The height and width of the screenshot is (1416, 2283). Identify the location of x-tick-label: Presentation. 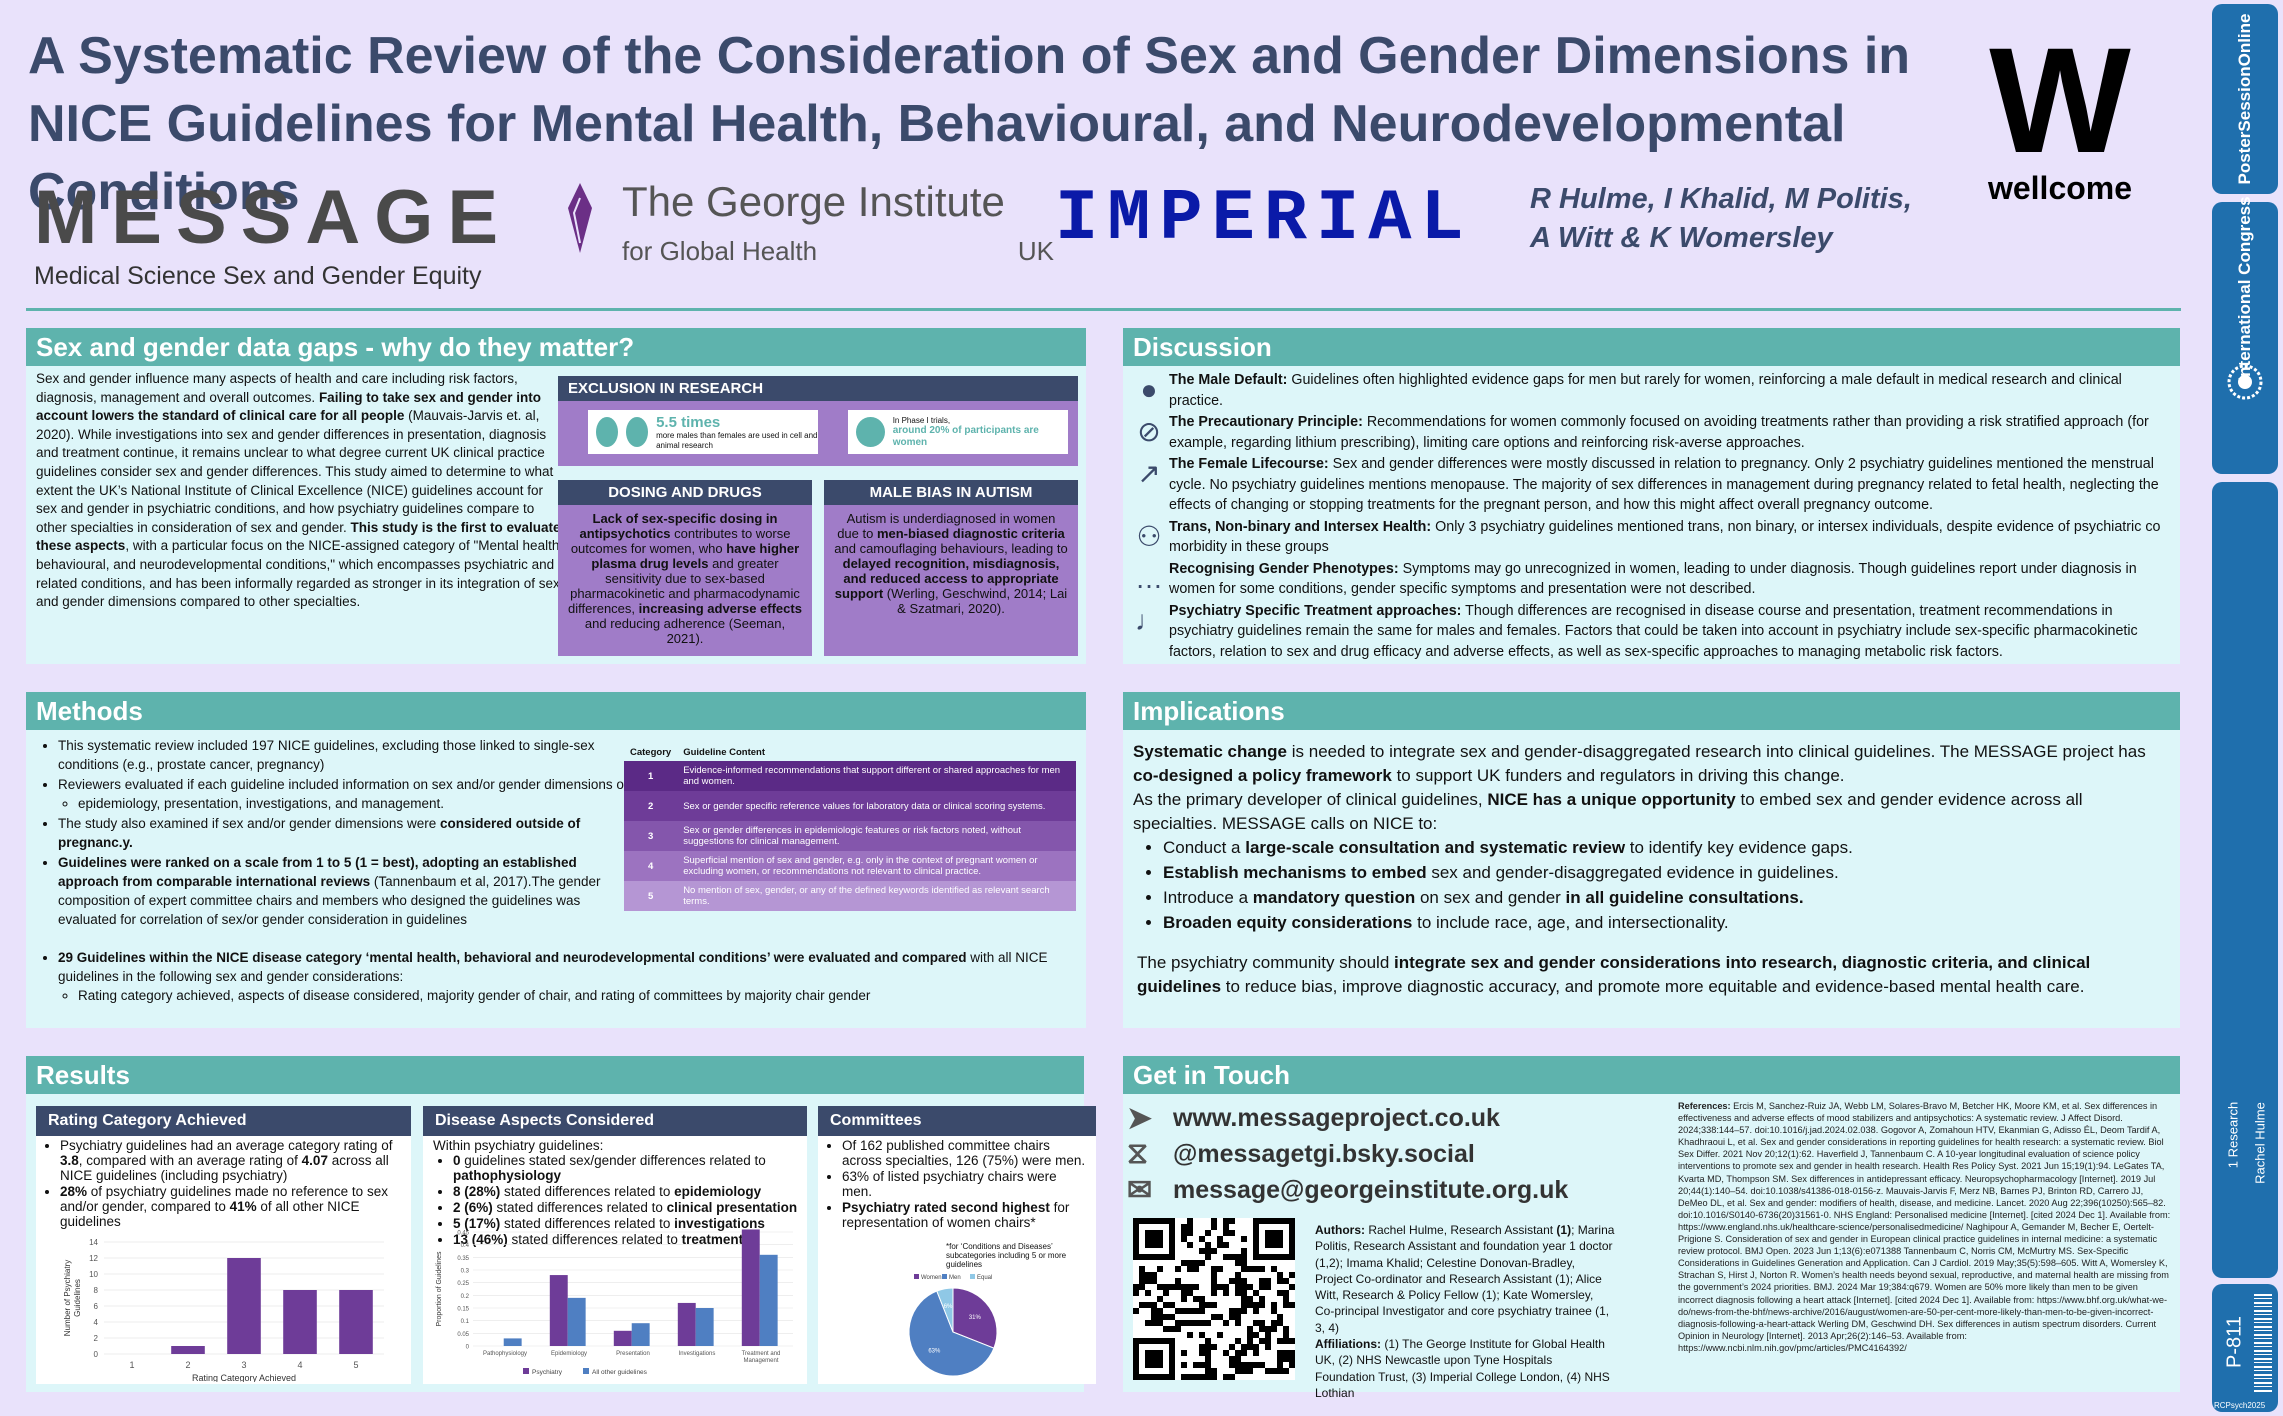
(633, 1354).